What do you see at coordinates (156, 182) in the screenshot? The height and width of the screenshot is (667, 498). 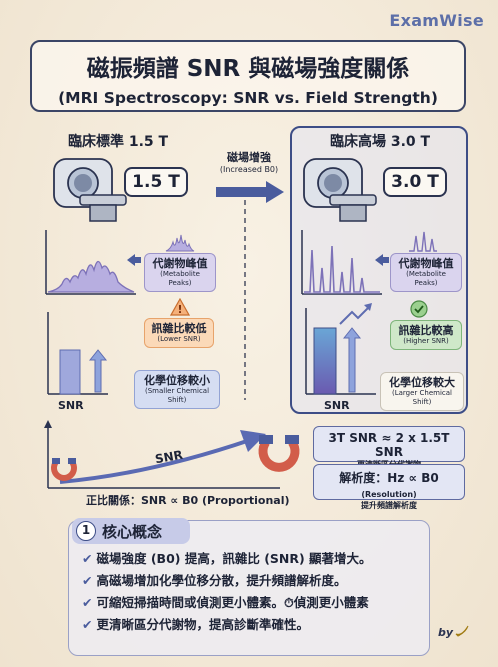 I see `field-strength-badge-1-5t: 1.5 T` at bounding box center [156, 182].